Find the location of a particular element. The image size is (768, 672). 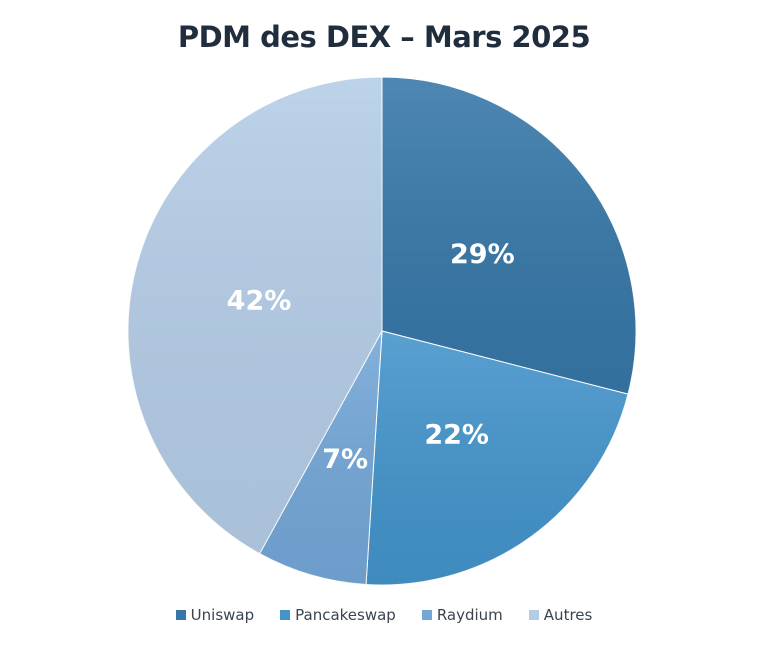

legend-label: Uniswap is located at coordinates (222, 615).